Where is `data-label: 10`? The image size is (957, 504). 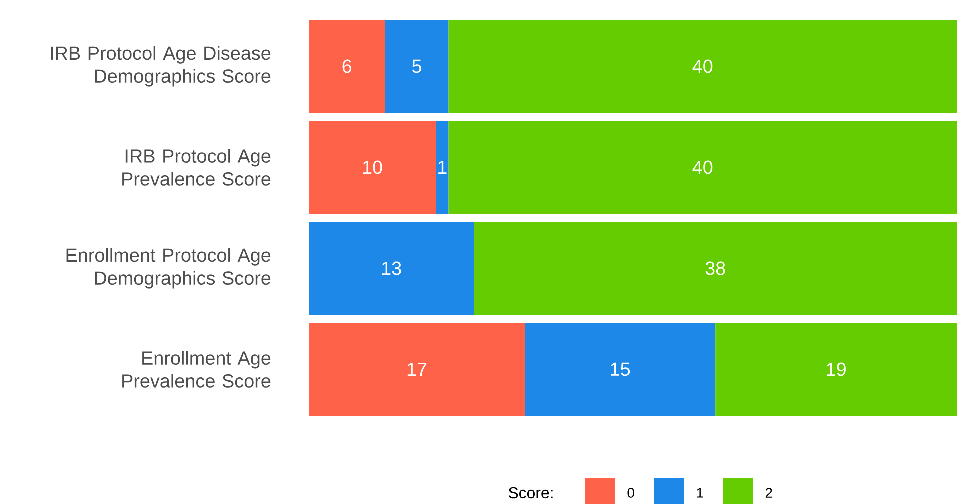
data-label: 10 is located at coordinates (372, 167).